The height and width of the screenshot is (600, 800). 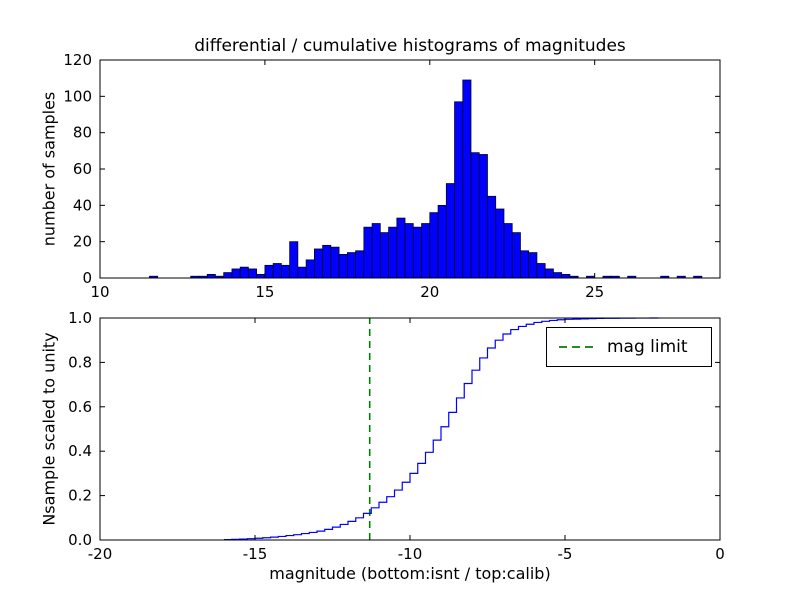 What do you see at coordinates (80, 540) in the screenshot?
I see `svg-text: 0.0` at bounding box center [80, 540].